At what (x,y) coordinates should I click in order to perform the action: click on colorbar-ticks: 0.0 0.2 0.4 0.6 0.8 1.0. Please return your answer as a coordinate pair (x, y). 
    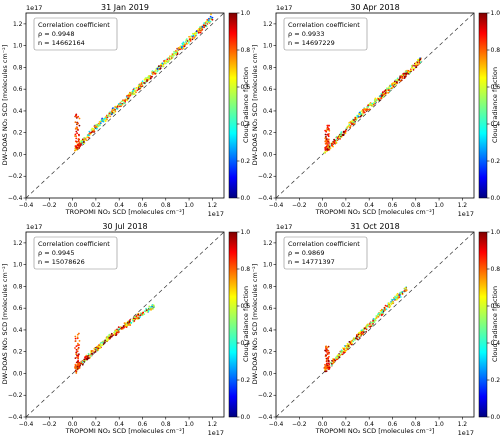
    Looking at the image, I should click on (493, 106).